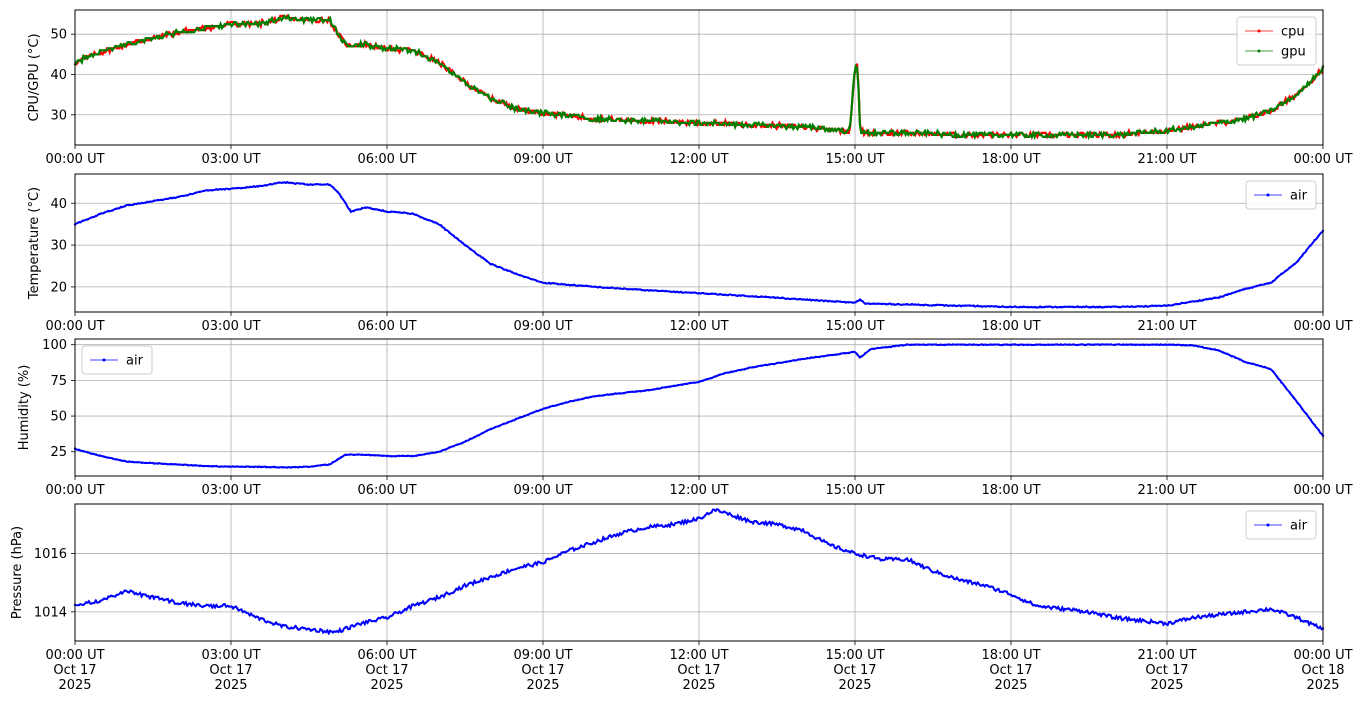  What do you see at coordinates (1166, 670) in the screenshot?
I see `x-tick-label: 21:00 UT Oct 17 2025` at bounding box center [1166, 670].